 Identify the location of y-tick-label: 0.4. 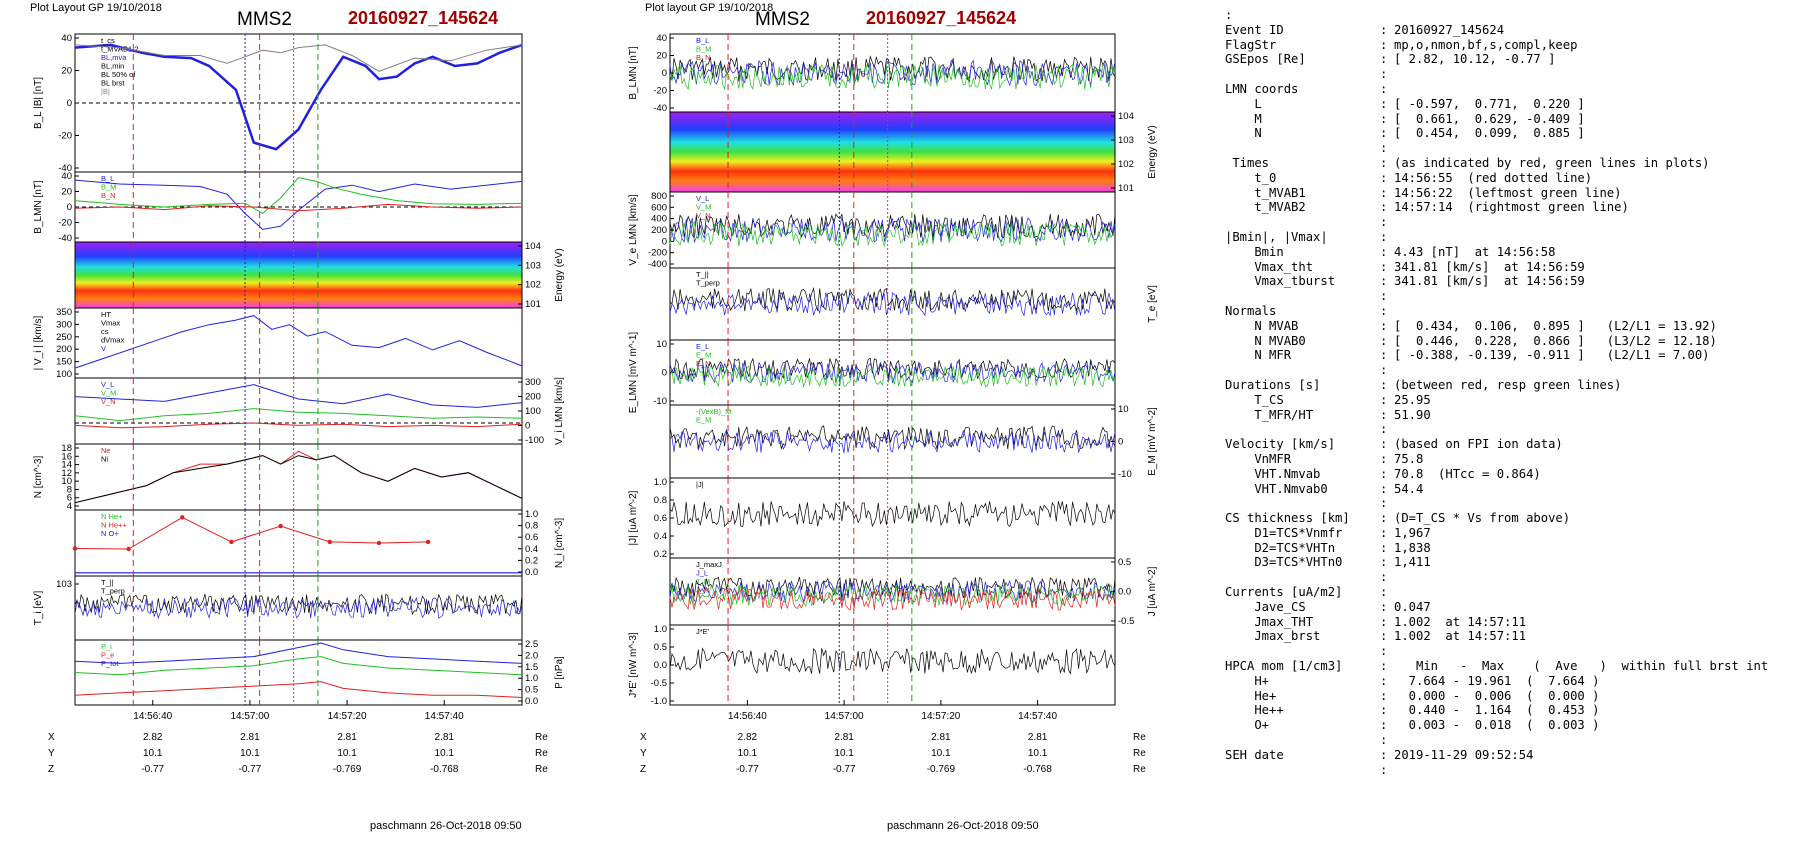
(531, 549).